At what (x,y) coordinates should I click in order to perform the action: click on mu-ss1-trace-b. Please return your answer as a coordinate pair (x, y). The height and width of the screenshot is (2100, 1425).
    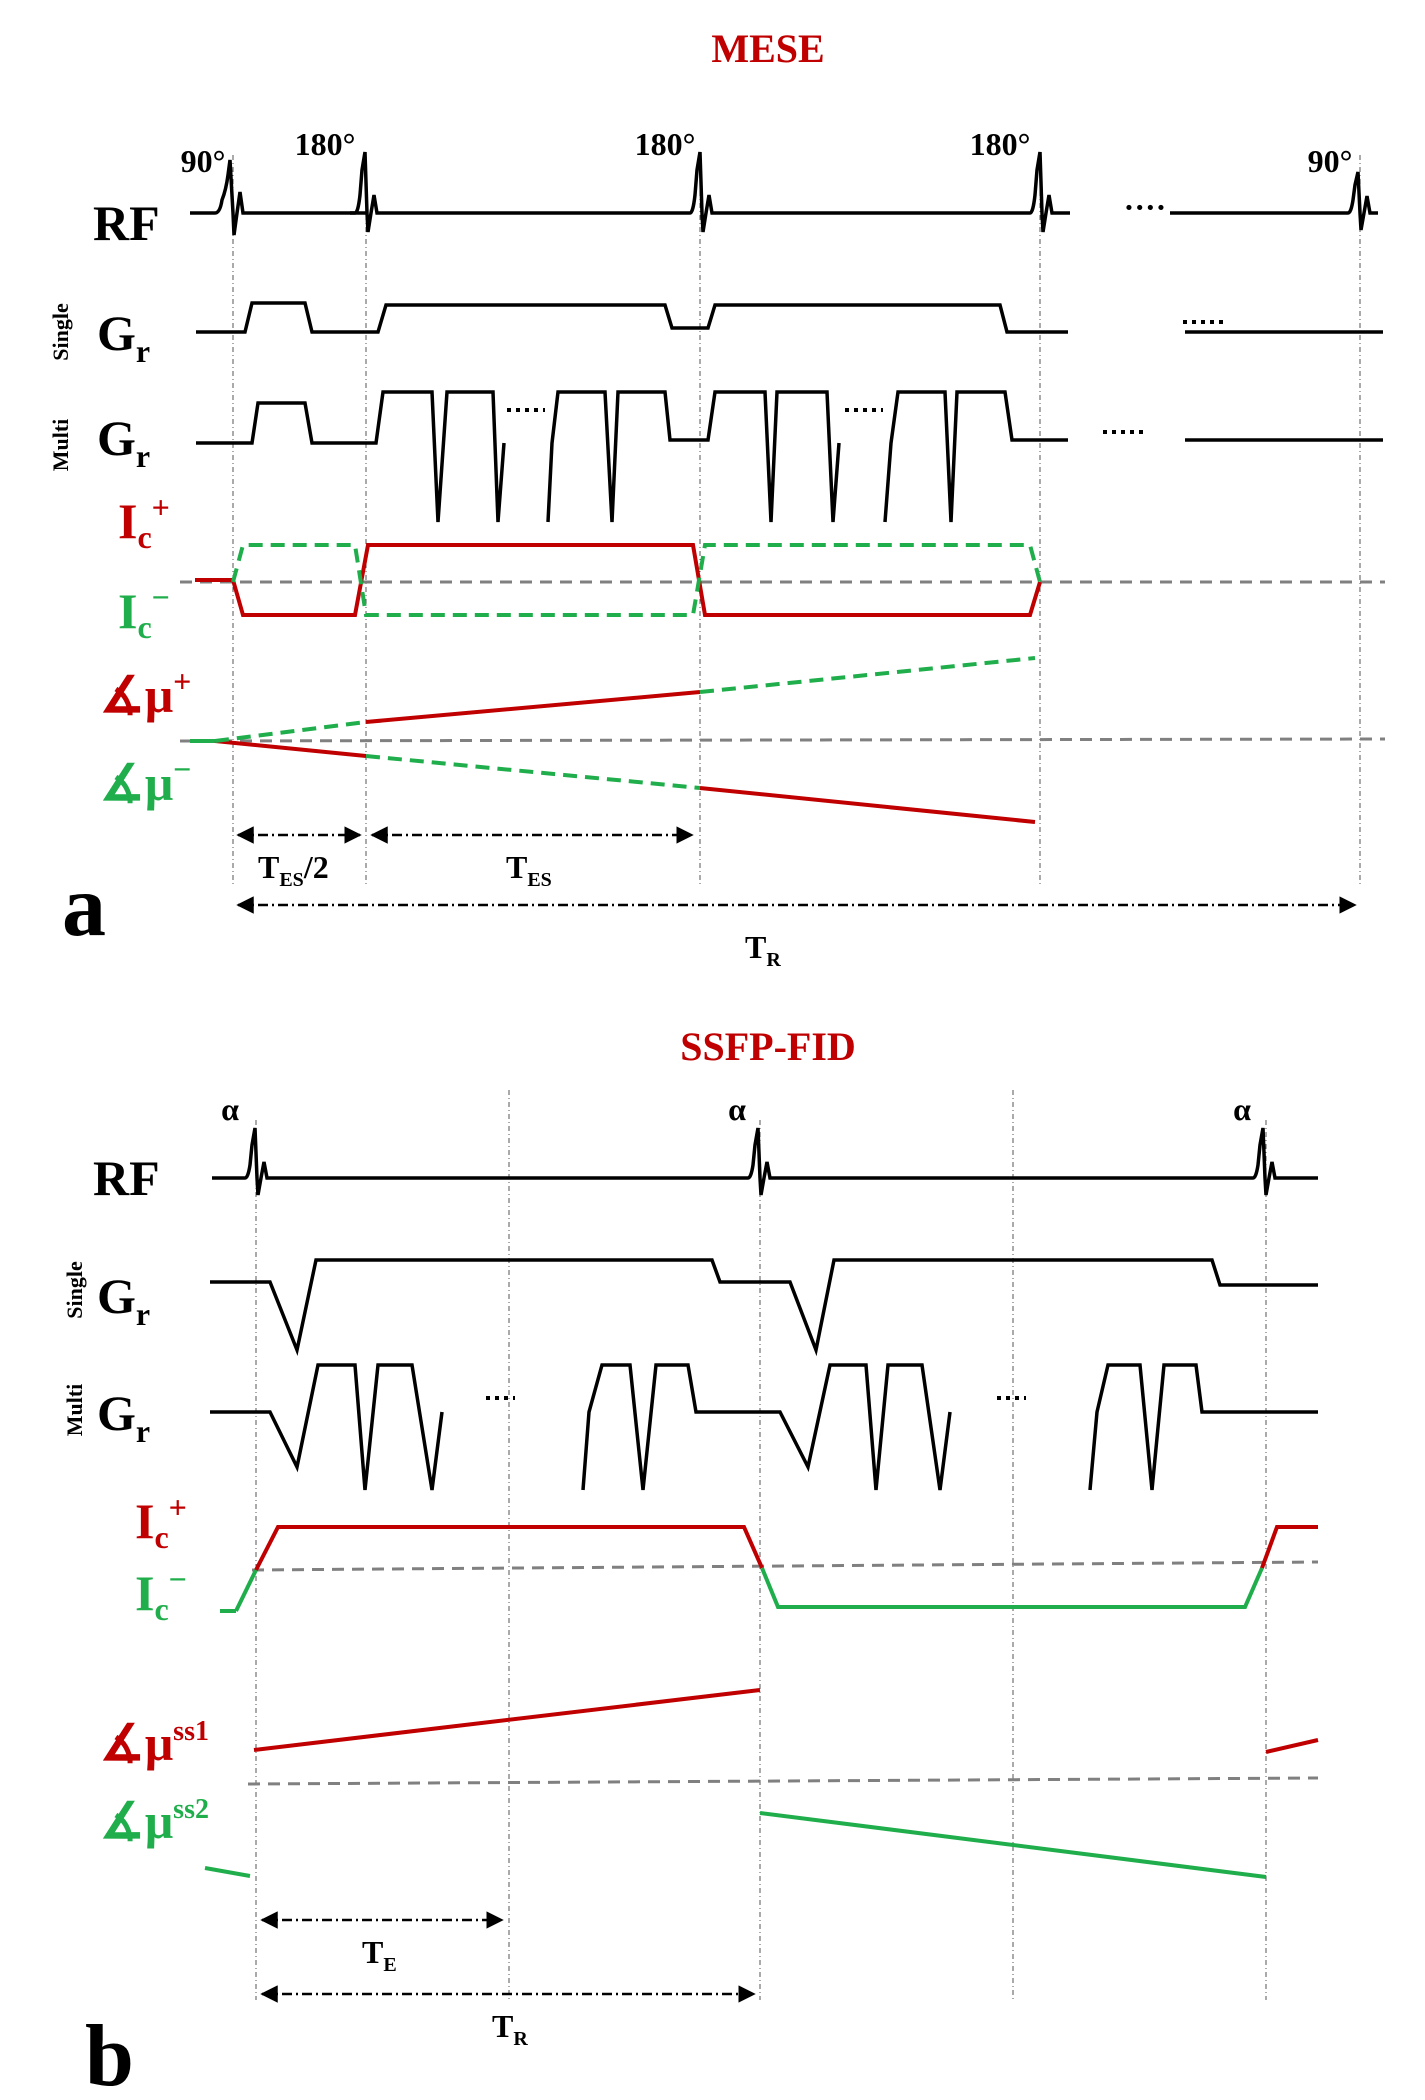
    Looking at the image, I should click on (507, 1720).